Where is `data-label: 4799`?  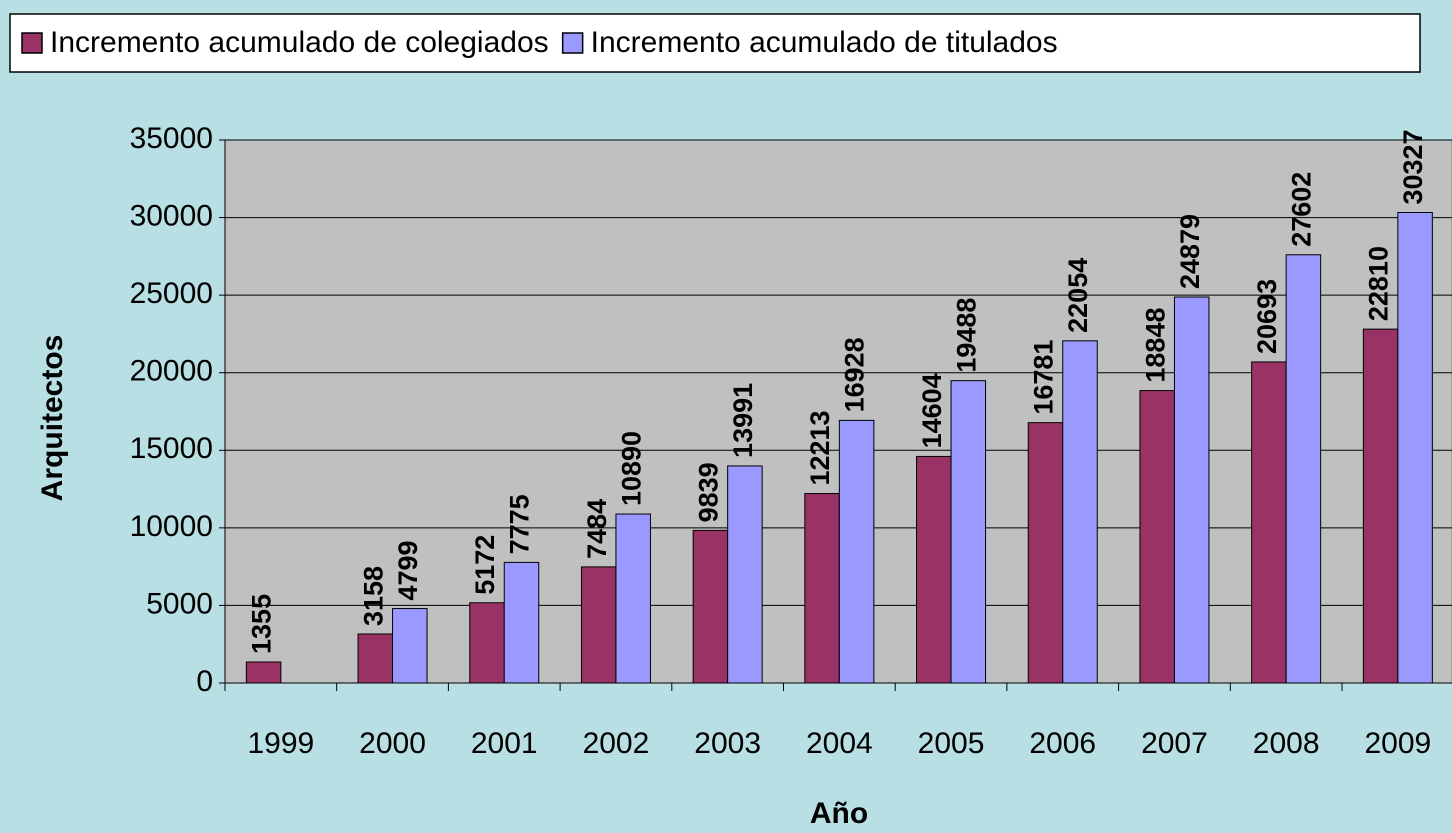 data-label: 4799 is located at coordinates (408, 570).